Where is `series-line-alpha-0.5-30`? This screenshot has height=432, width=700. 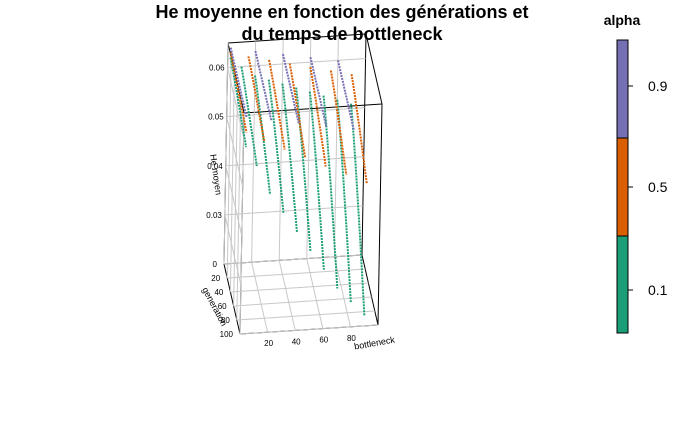
series-line-alpha-0.5-30 is located at coordinates (277, 104).